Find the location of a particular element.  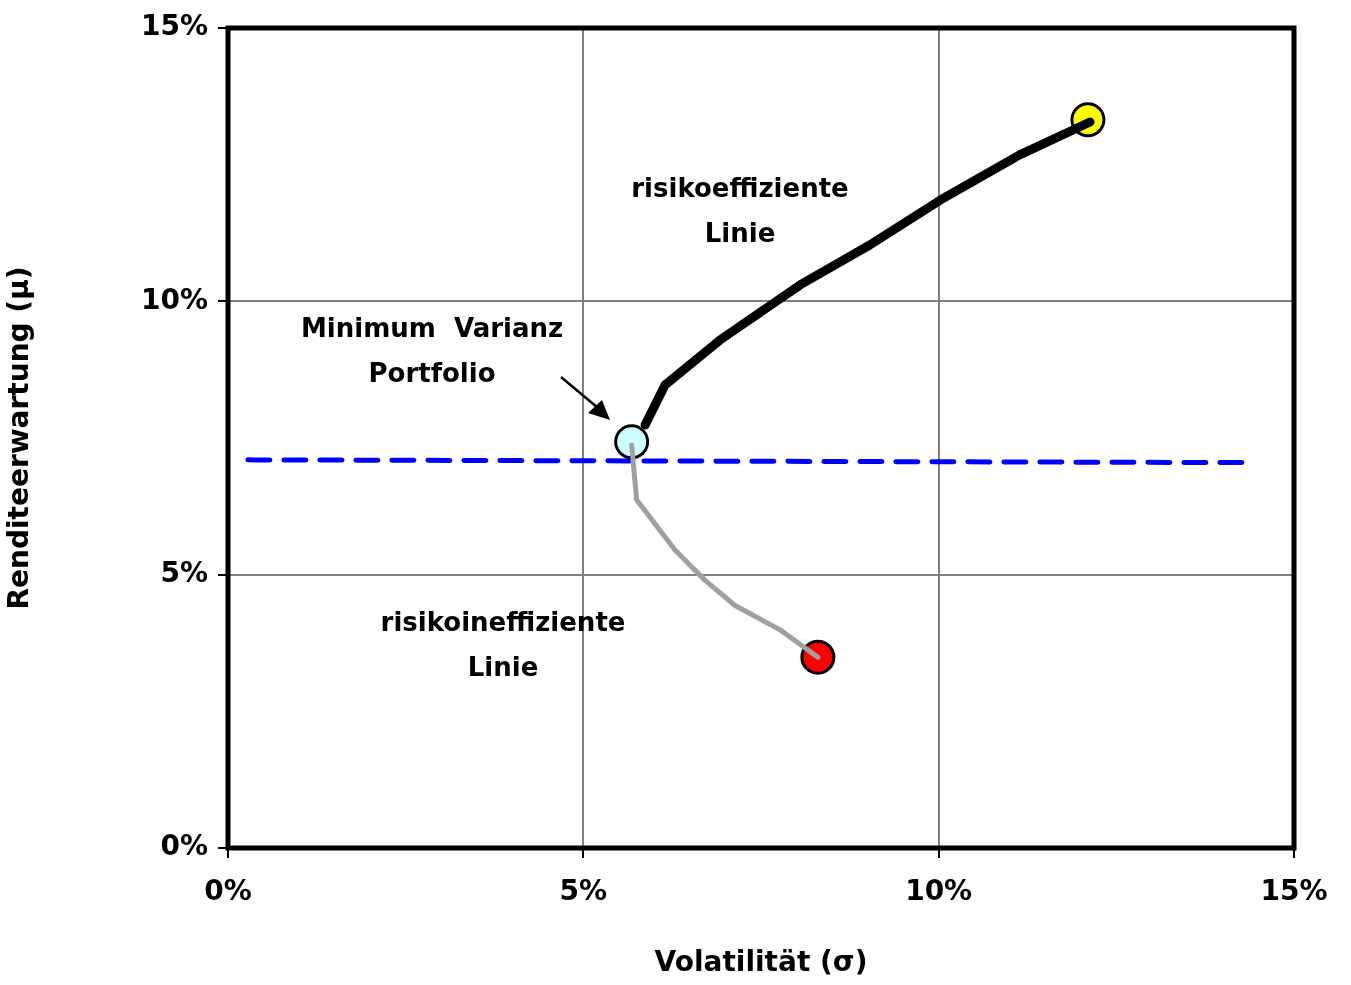

x-axis-title: Volatilität (σ) is located at coordinates (761, 962).